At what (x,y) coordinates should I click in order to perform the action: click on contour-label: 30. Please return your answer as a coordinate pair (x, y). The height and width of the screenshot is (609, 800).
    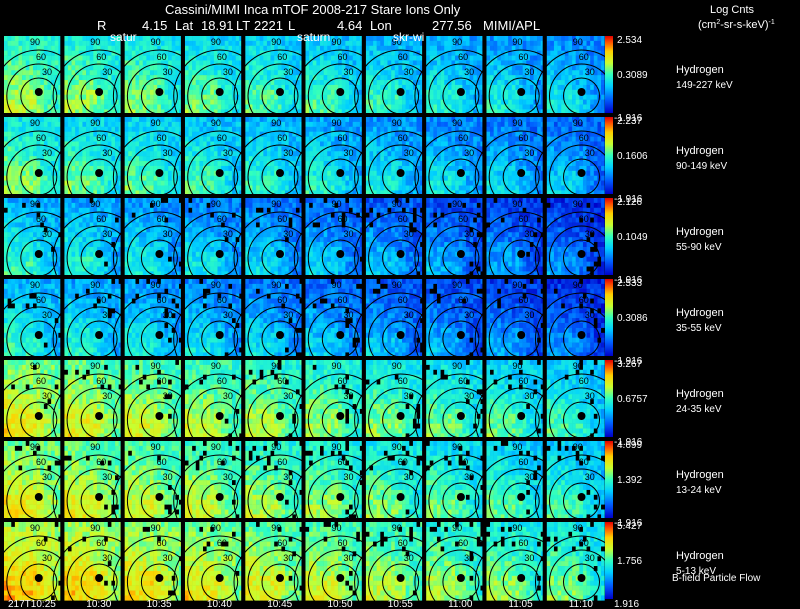
    Looking at the image, I should click on (47, 72).